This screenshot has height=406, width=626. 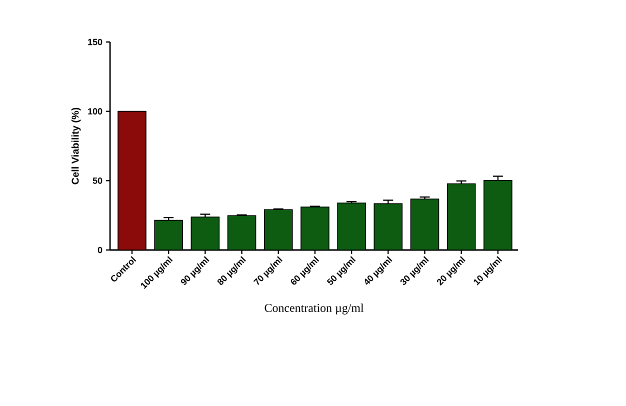 What do you see at coordinates (97, 180) in the screenshot?
I see `y-tick-label: 50` at bounding box center [97, 180].